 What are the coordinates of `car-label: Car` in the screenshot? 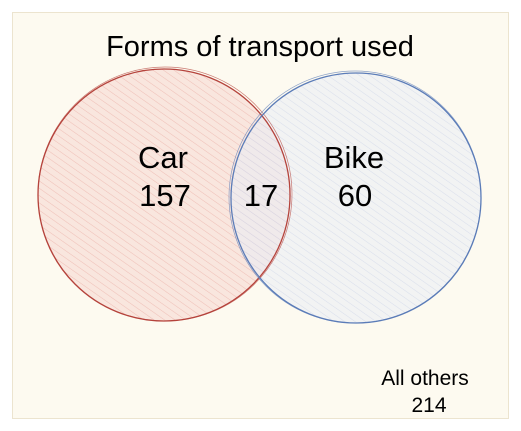 It's located at (163, 157).